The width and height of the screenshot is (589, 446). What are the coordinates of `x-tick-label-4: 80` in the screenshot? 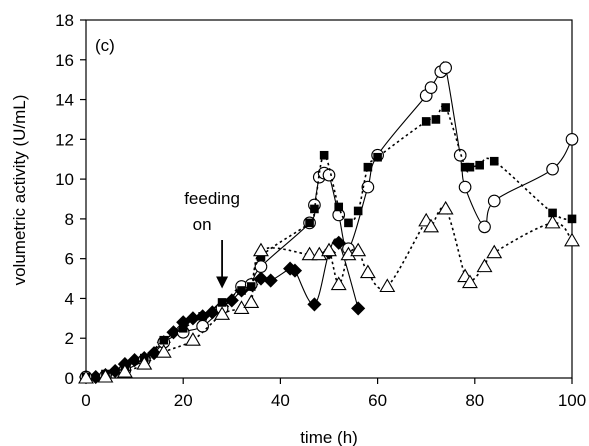 It's located at (474, 400).